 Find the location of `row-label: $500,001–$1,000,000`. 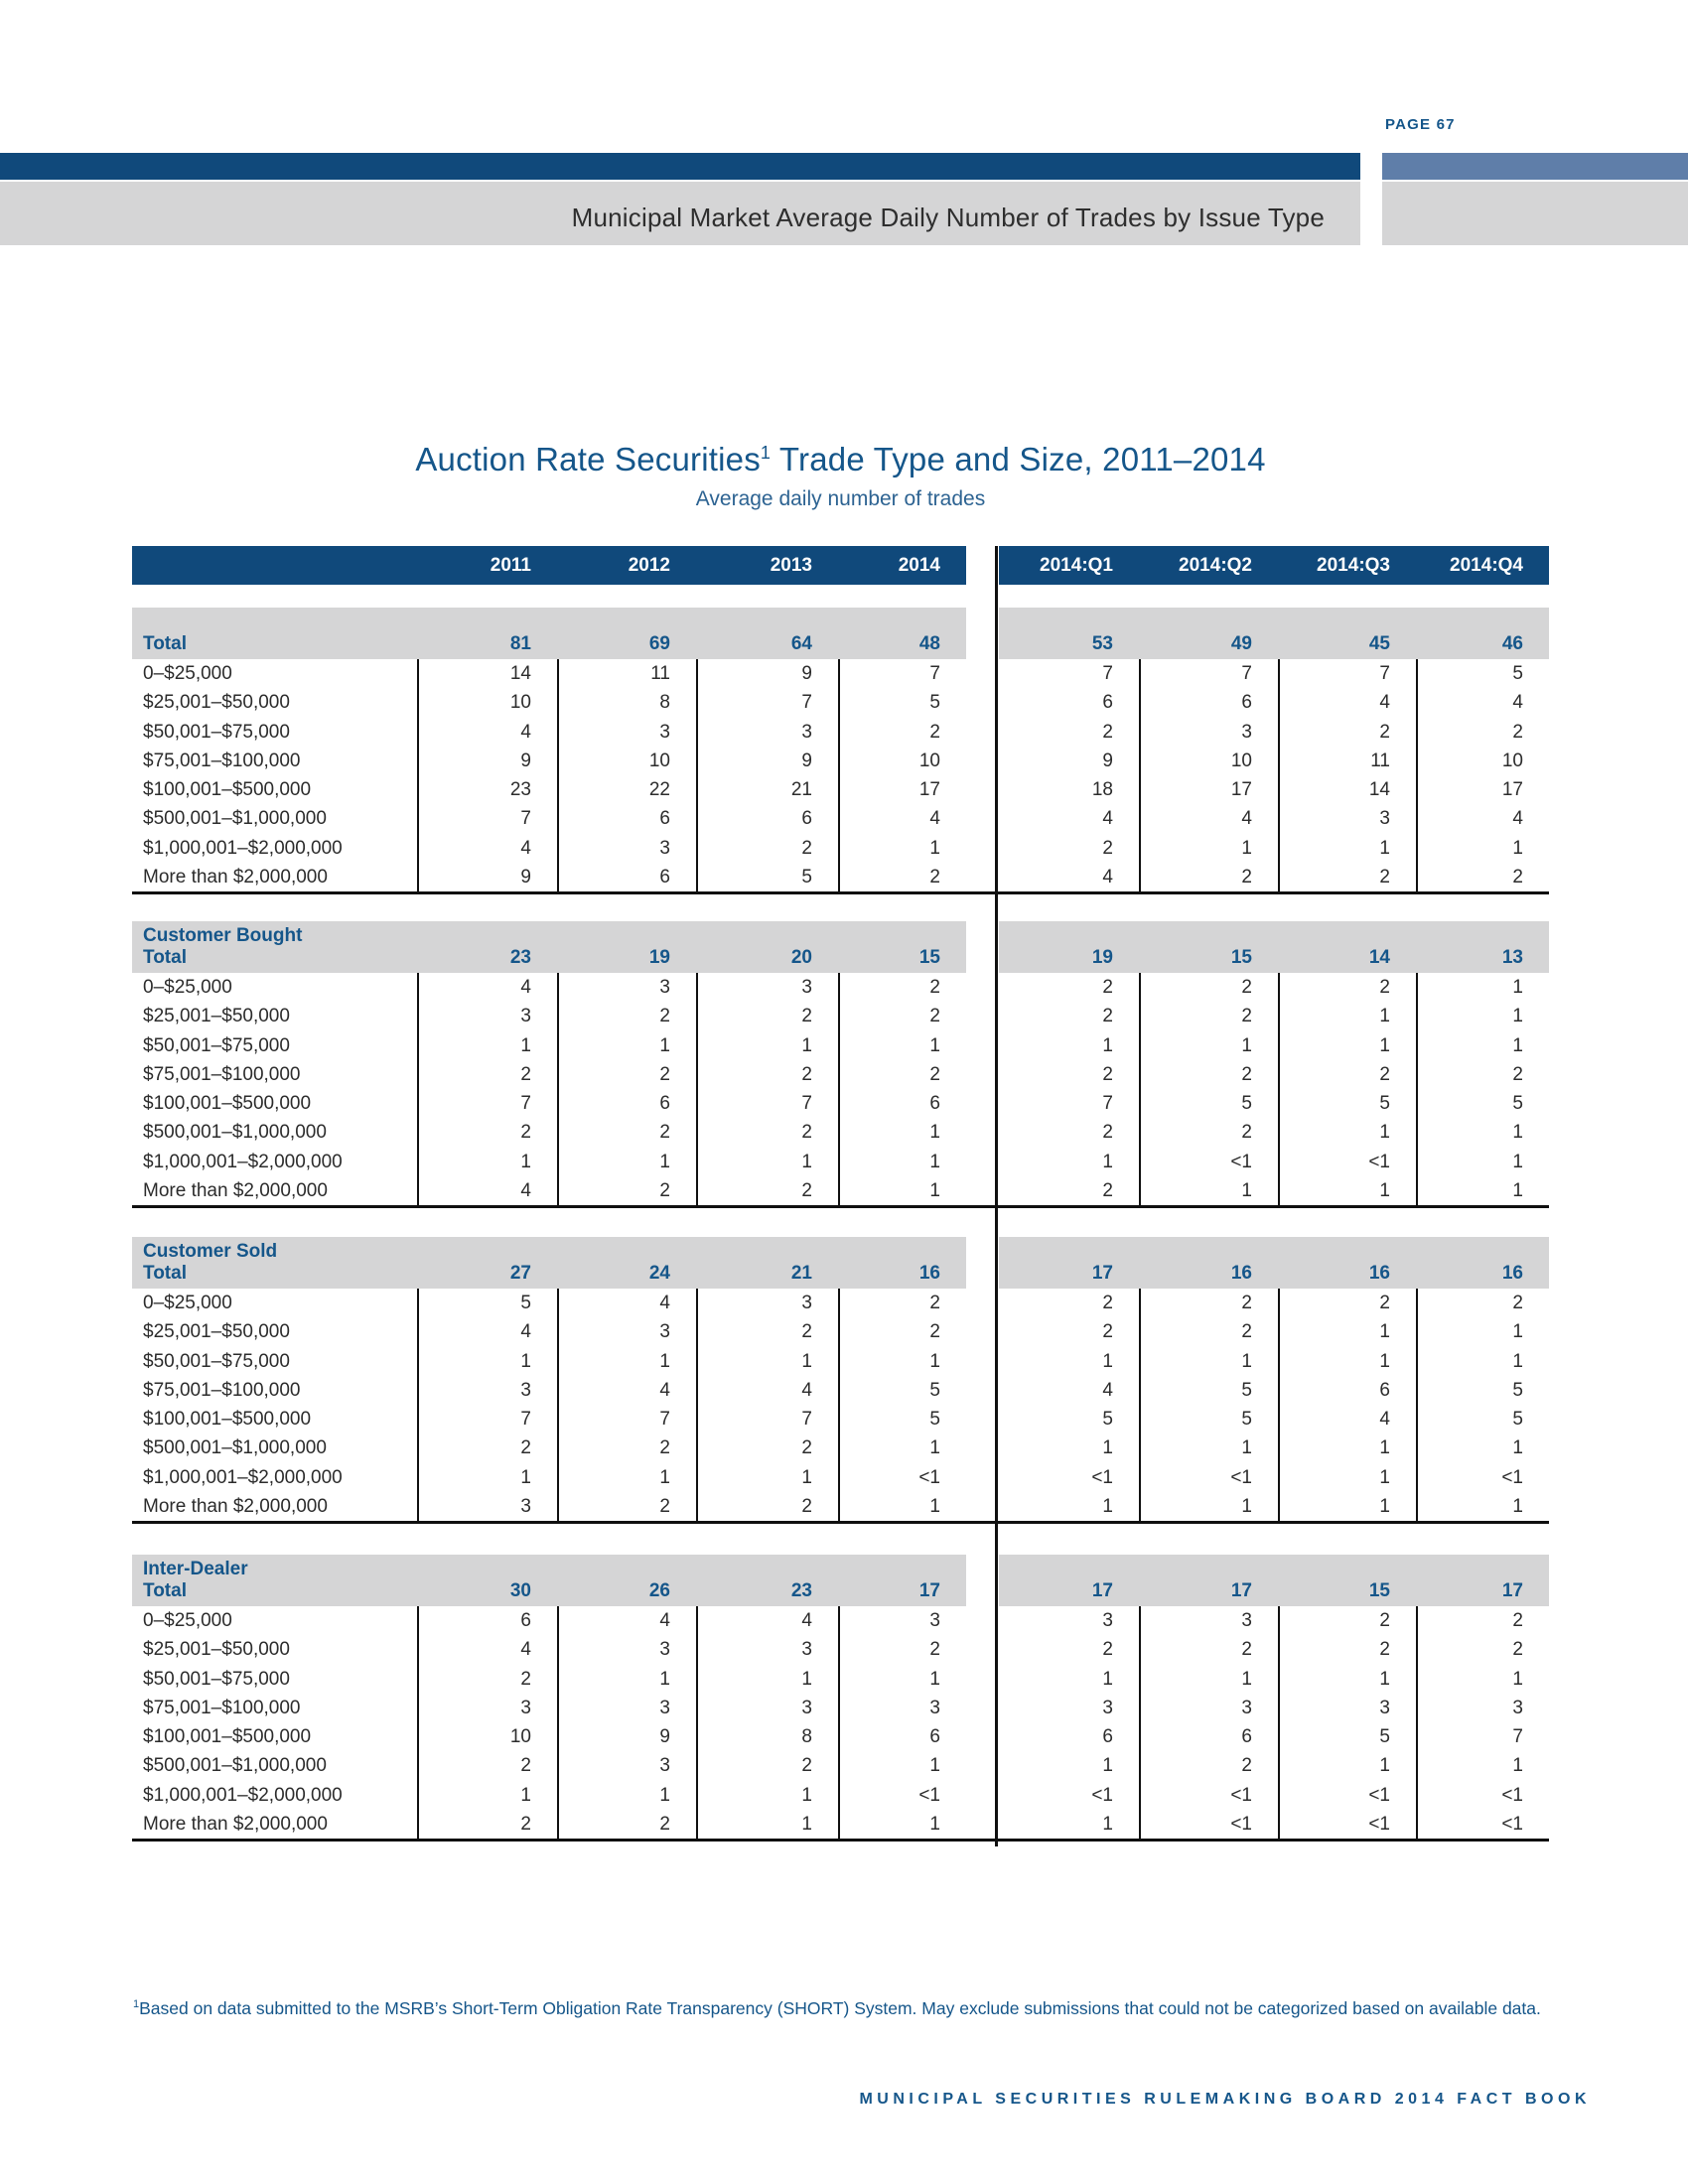

row-label: $500,001–$1,000,000 is located at coordinates (235, 1133).